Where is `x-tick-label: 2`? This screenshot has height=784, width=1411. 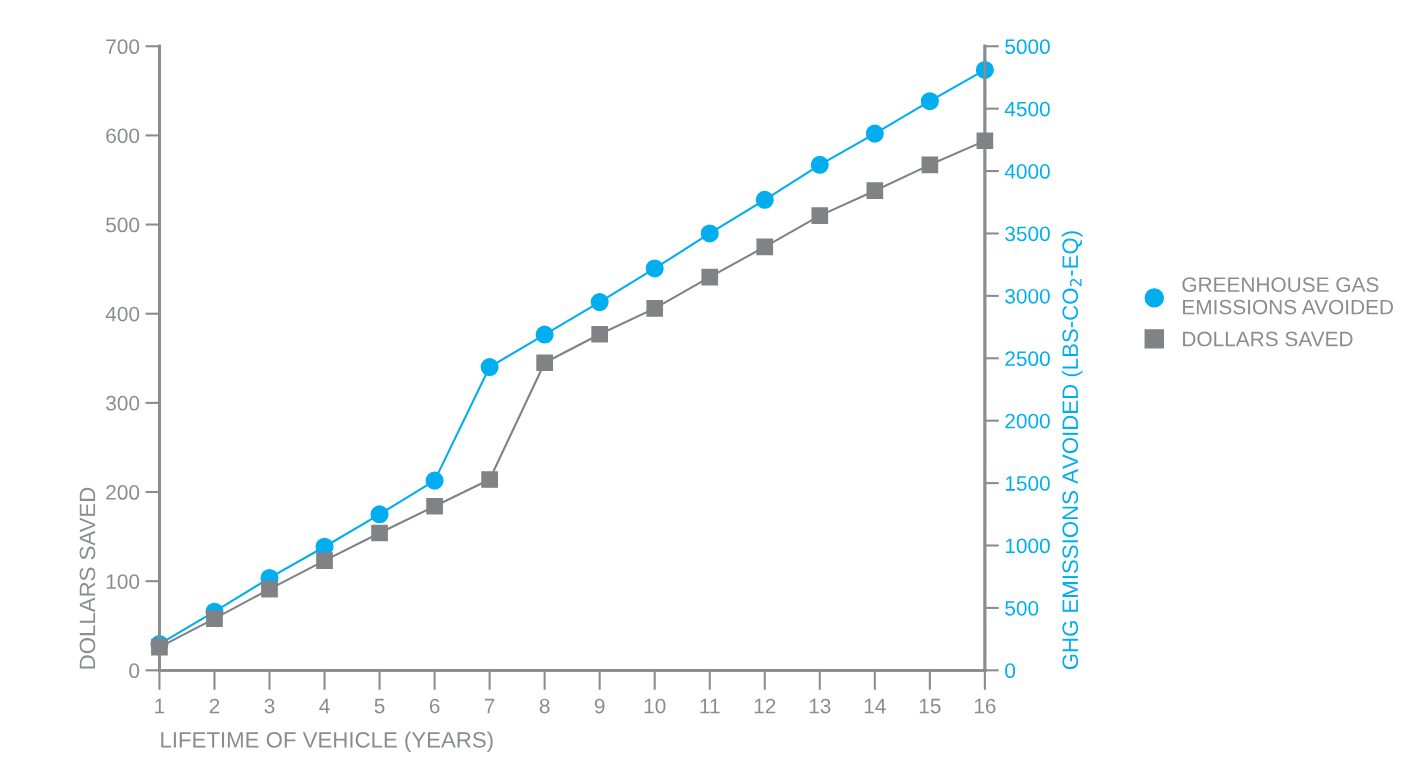
x-tick-label: 2 is located at coordinates (214, 706).